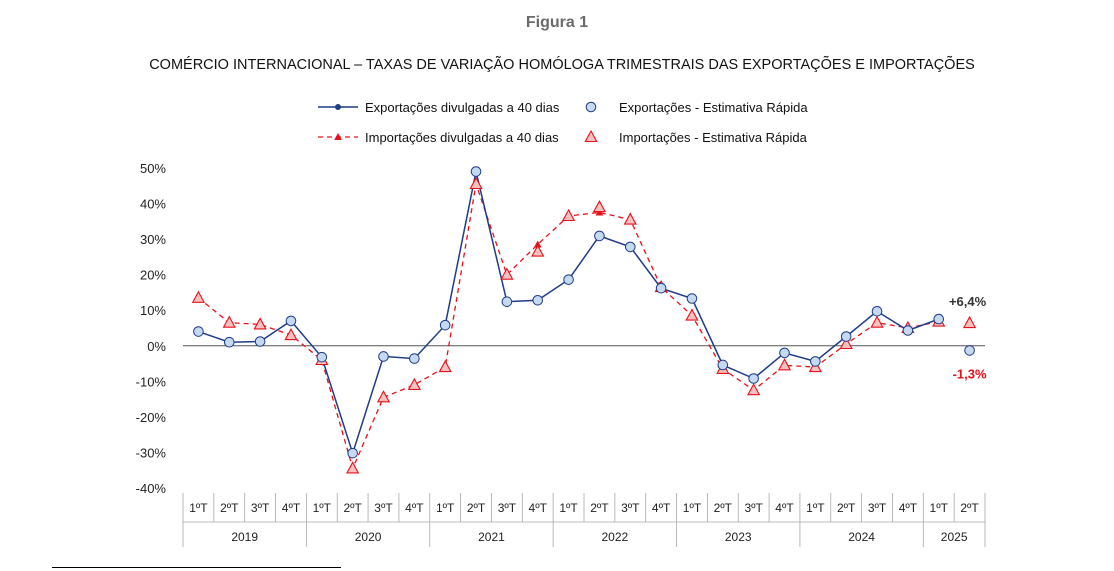 The width and height of the screenshot is (1114, 571). Describe the element at coordinates (738, 537) in the screenshot. I see `year-label: 2023` at that location.